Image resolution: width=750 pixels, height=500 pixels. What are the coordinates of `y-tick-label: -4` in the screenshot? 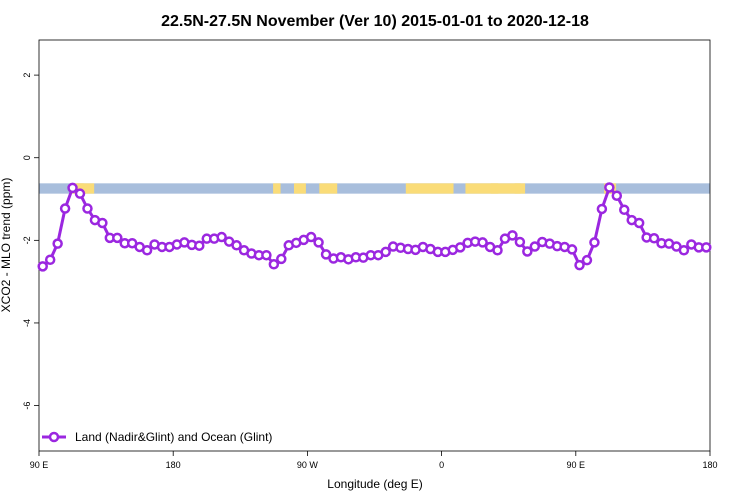 It's located at (27, 323).